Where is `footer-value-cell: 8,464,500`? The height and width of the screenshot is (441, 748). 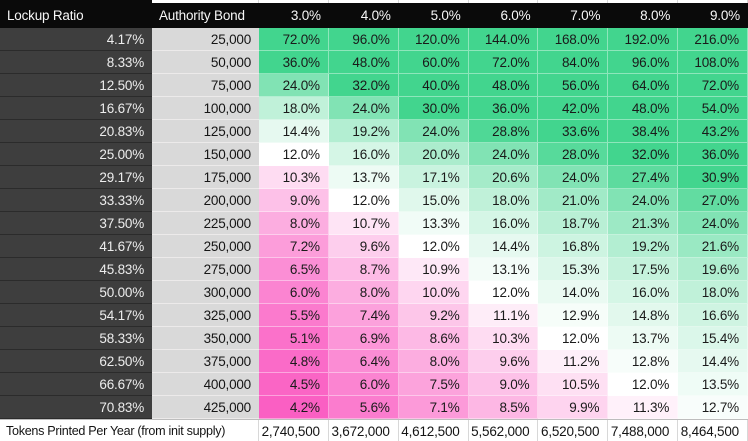 footer-value-cell: 8,464,500 is located at coordinates (713, 430).